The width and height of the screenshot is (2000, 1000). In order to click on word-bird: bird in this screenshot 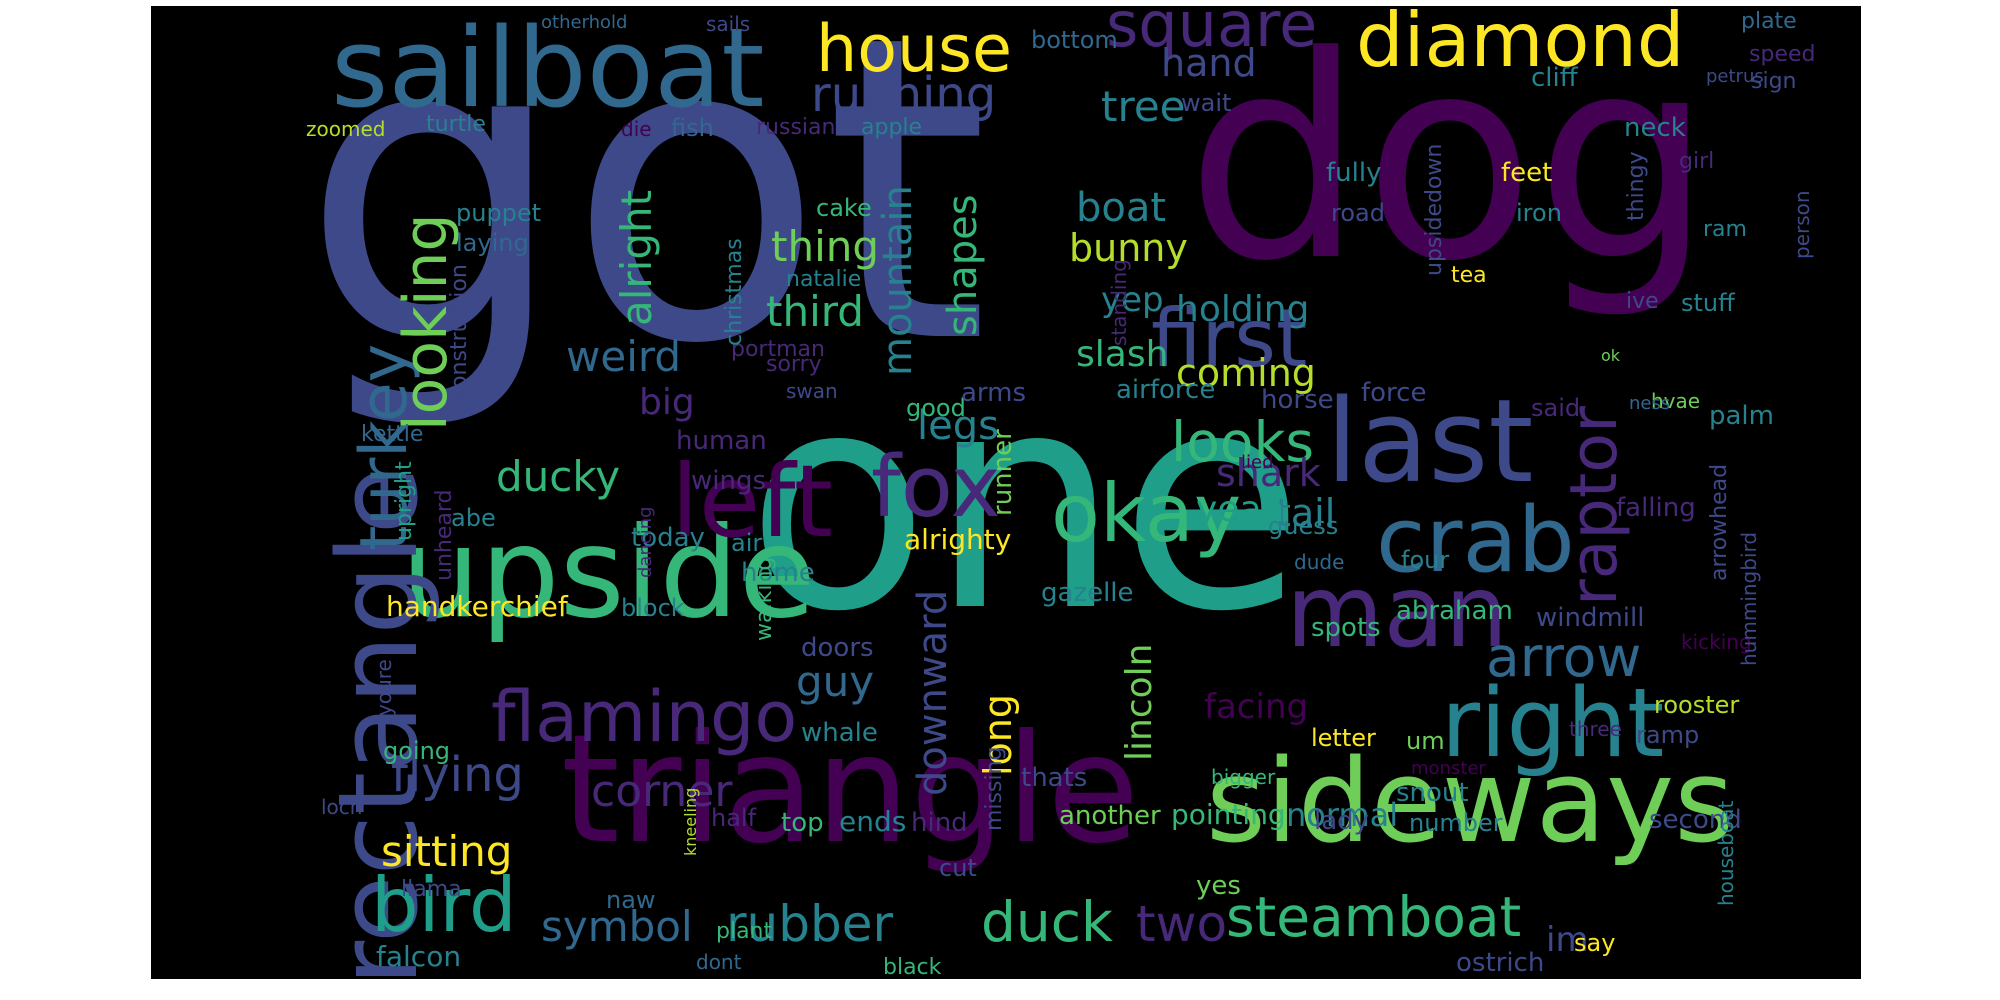, I will do `click(444, 905)`.